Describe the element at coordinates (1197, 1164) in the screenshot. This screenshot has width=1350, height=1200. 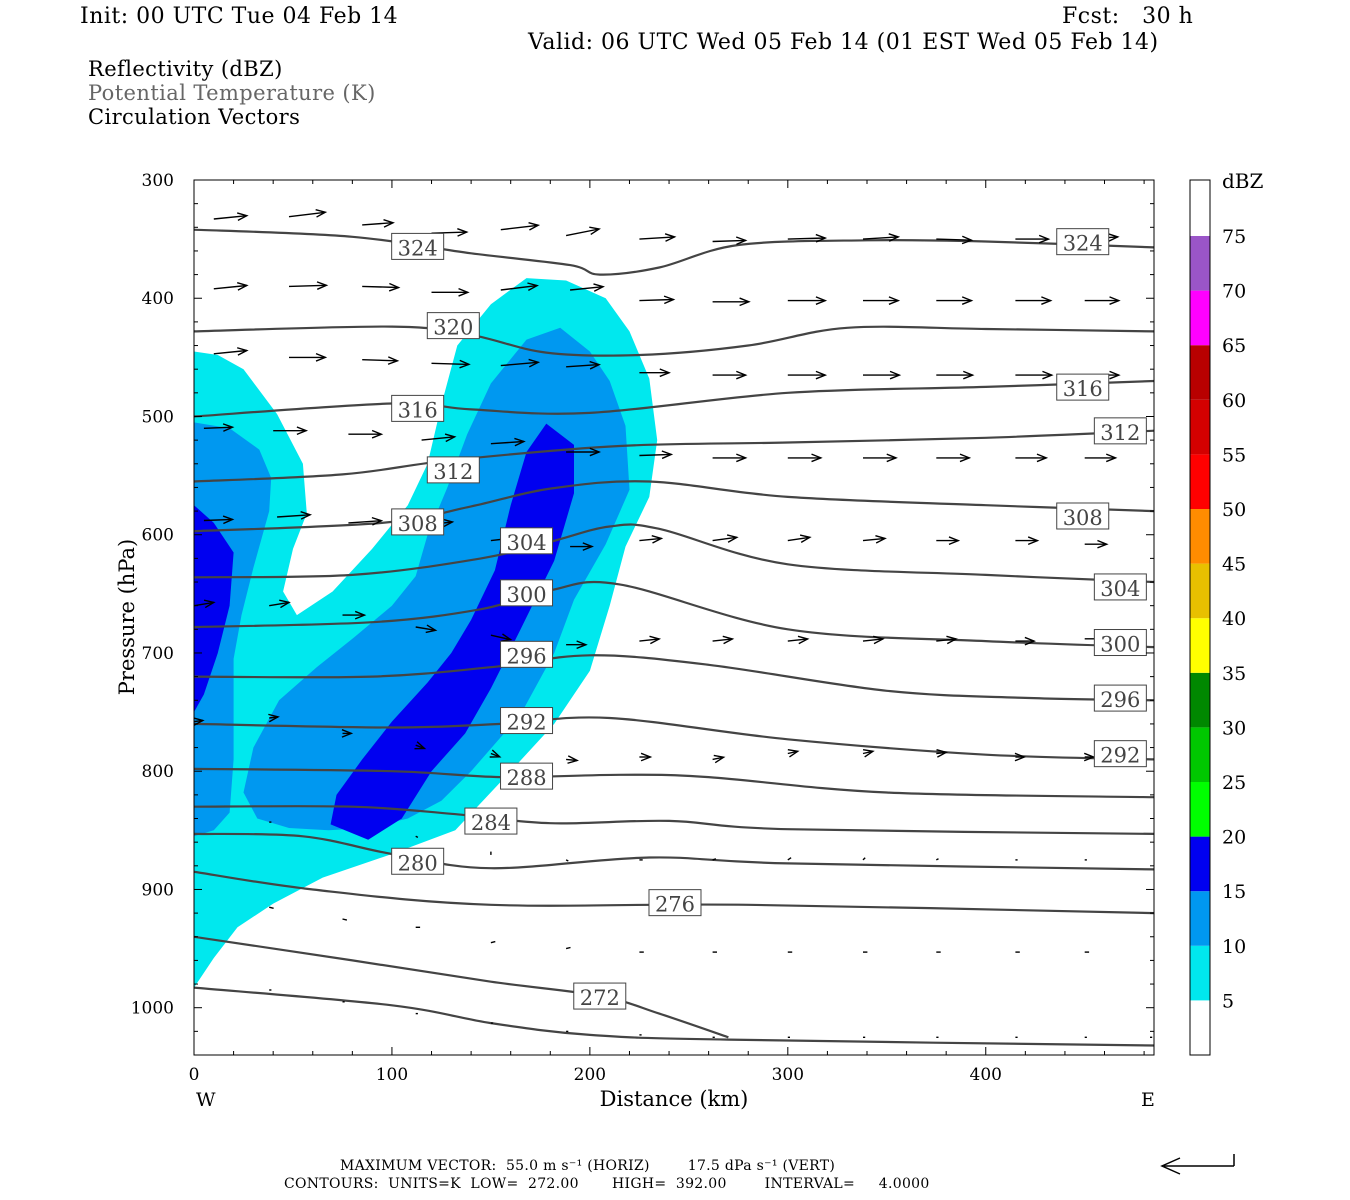
I see `reference-arrow-icon` at that location.